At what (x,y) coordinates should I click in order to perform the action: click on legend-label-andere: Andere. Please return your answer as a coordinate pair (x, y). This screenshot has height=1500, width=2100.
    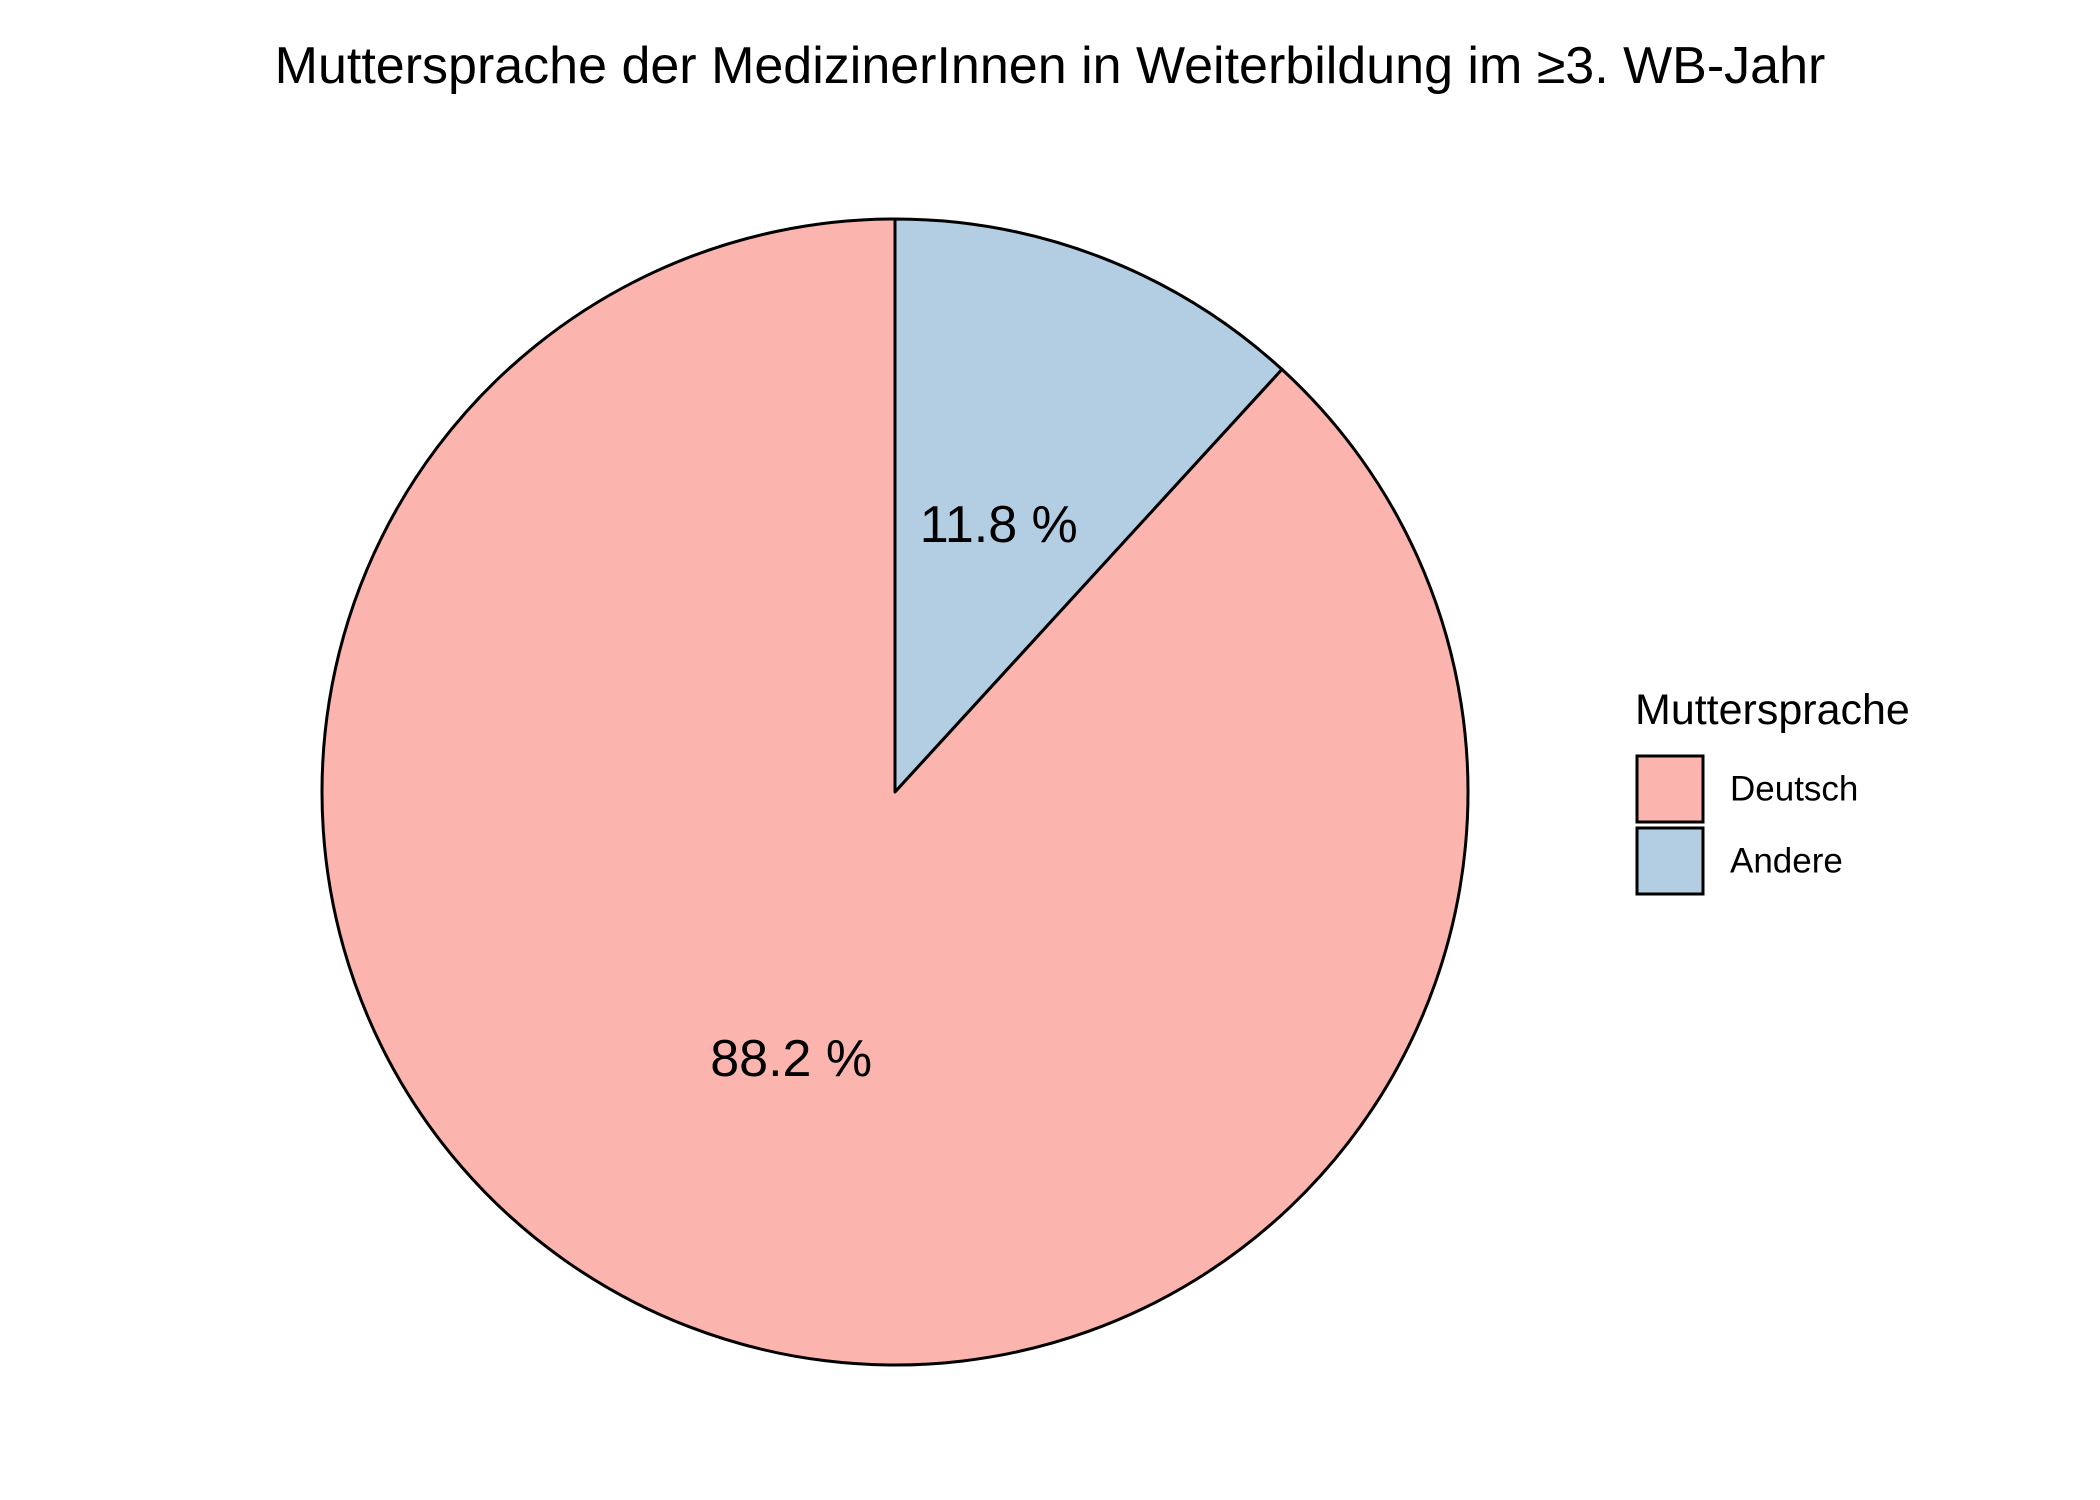
    Looking at the image, I should click on (1786, 861).